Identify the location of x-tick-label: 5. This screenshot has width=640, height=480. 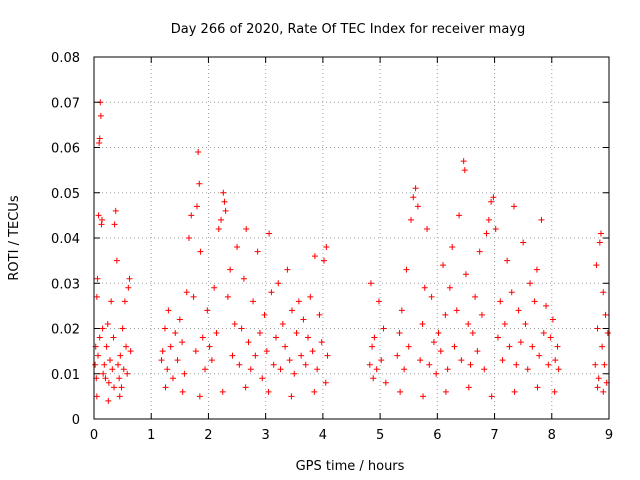
(380, 435).